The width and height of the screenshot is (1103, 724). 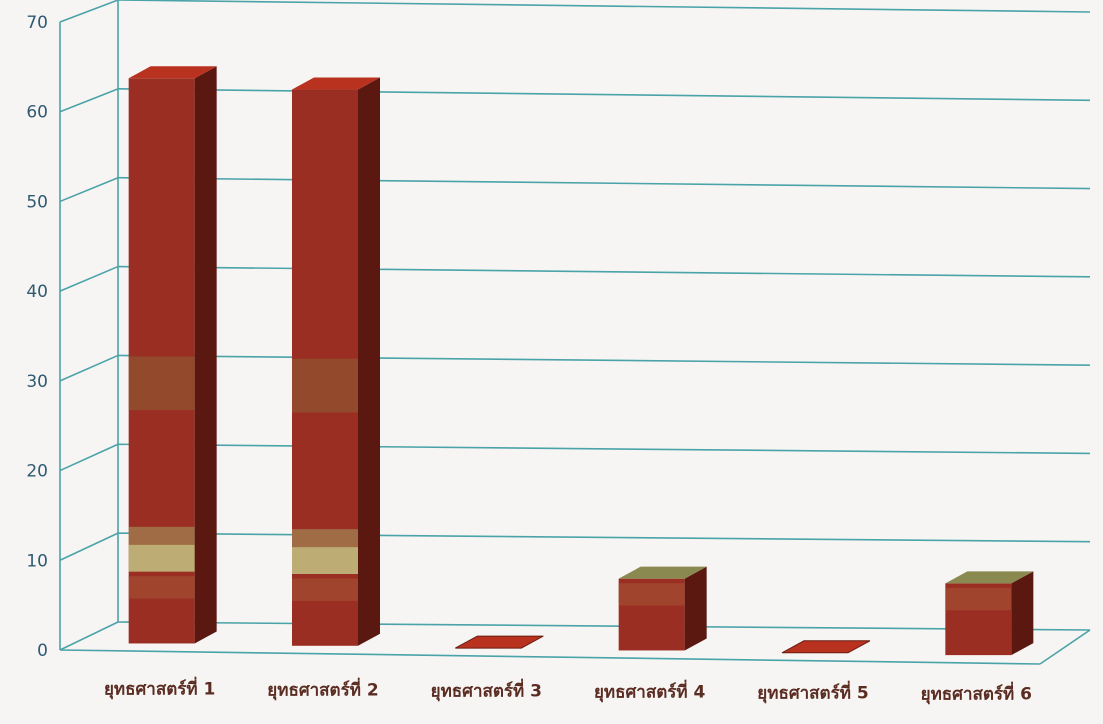 What do you see at coordinates (1065, 647) in the screenshot?
I see `floor-right-edge` at bounding box center [1065, 647].